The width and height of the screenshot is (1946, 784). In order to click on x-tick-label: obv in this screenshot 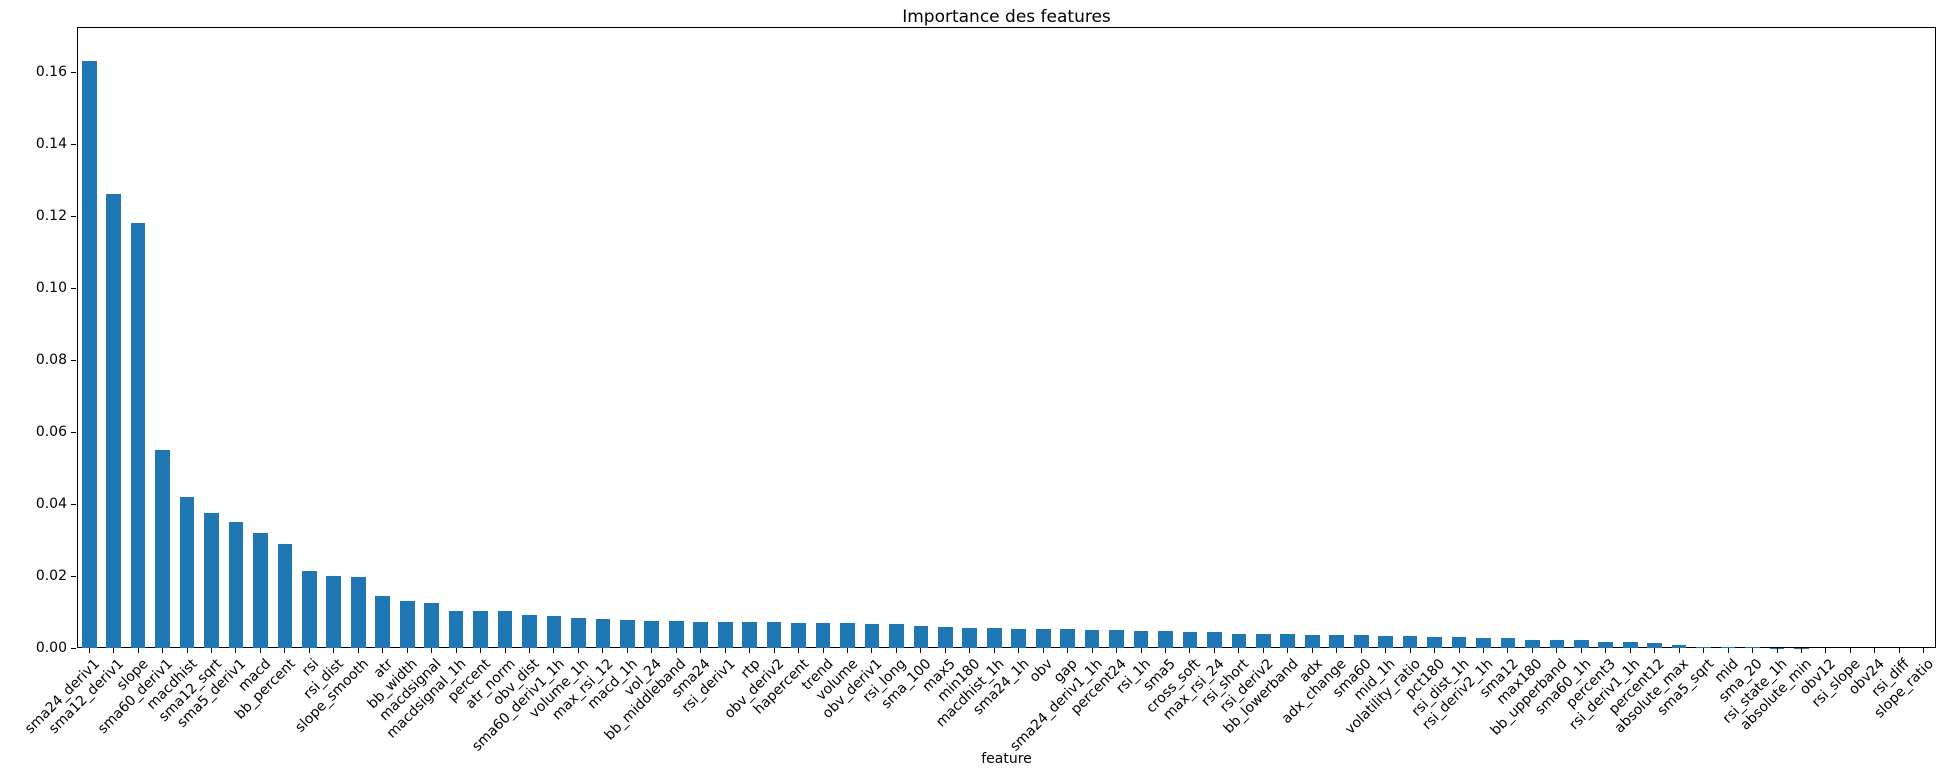, I will do `click(1041, 671)`.